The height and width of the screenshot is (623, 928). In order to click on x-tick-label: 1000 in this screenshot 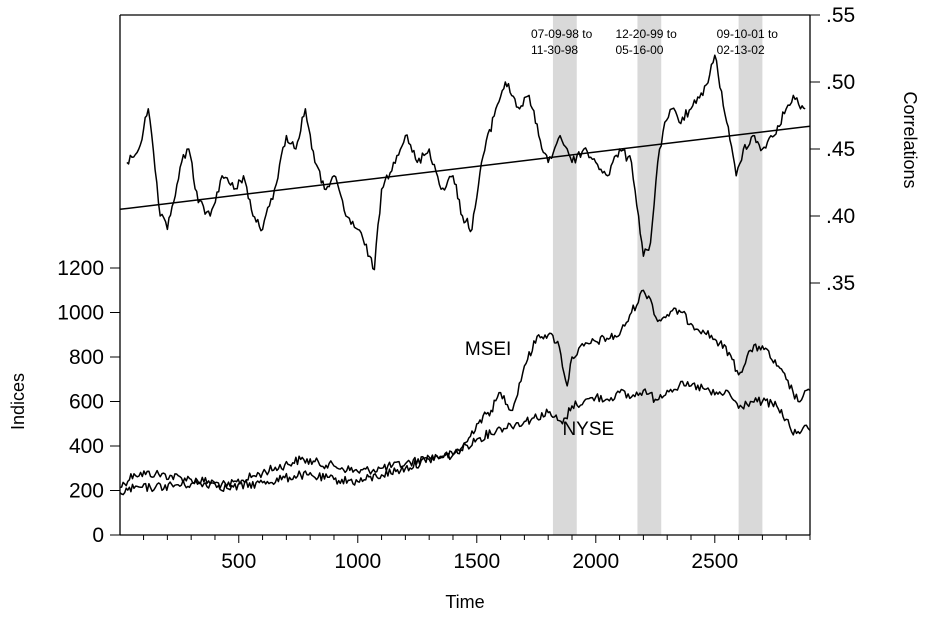, I will do `click(357, 561)`.